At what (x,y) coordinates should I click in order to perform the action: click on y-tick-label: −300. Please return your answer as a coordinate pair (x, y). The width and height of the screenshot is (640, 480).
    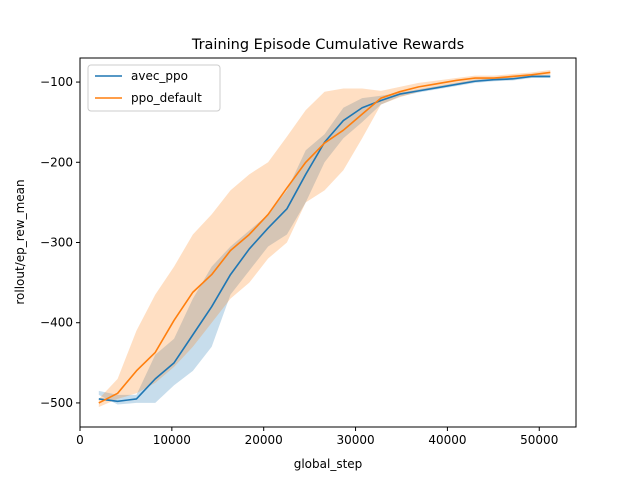
    Looking at the image, I should click on (56, 243).